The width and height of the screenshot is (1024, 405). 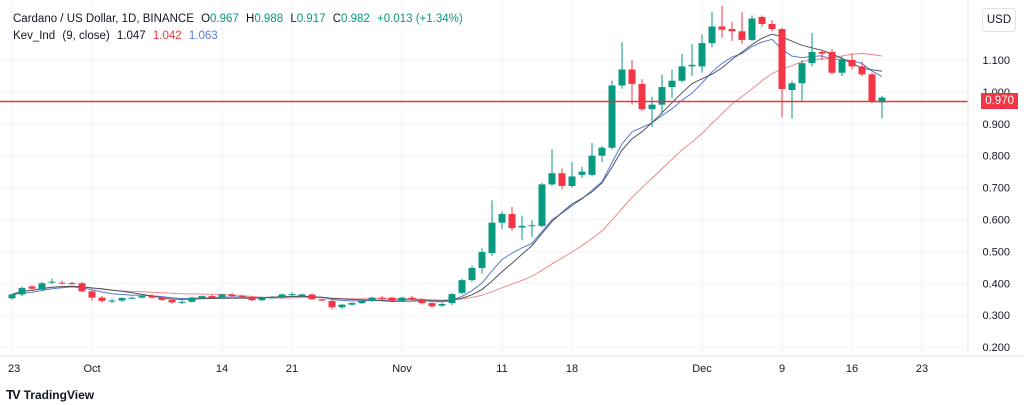 I want to click on price-tick-label: 0.600, so click(x=996, y=221).